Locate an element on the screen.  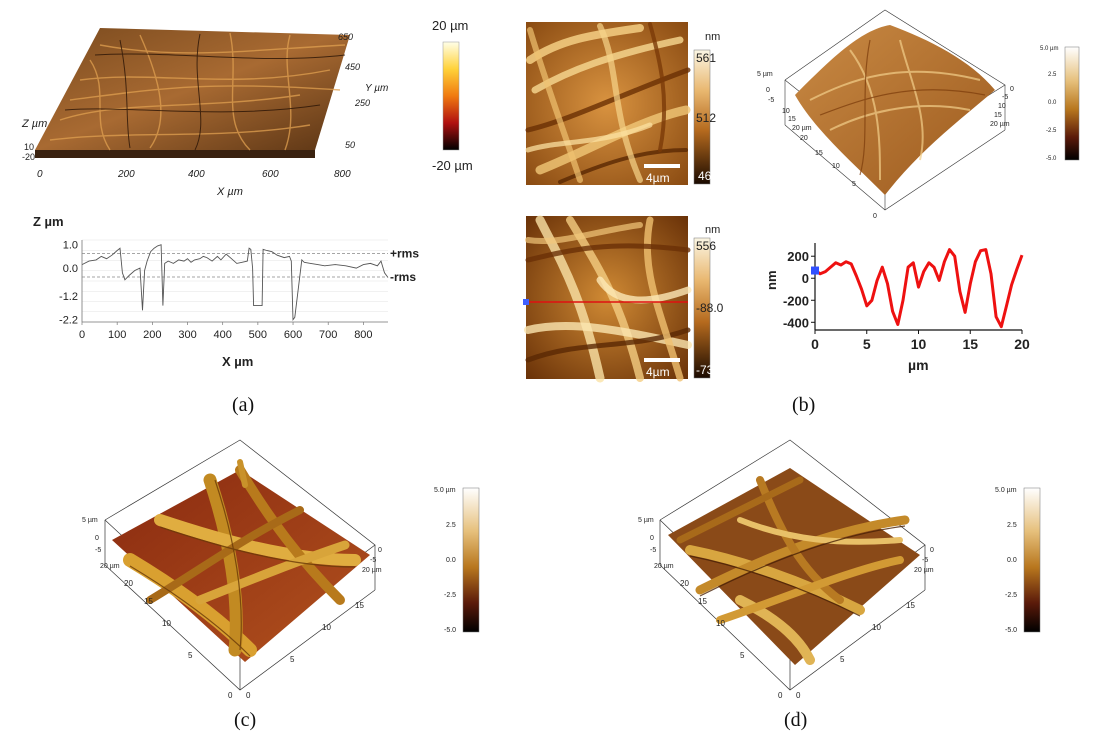
a-profile-xtick: 700 is located at coordinates (328, 335).